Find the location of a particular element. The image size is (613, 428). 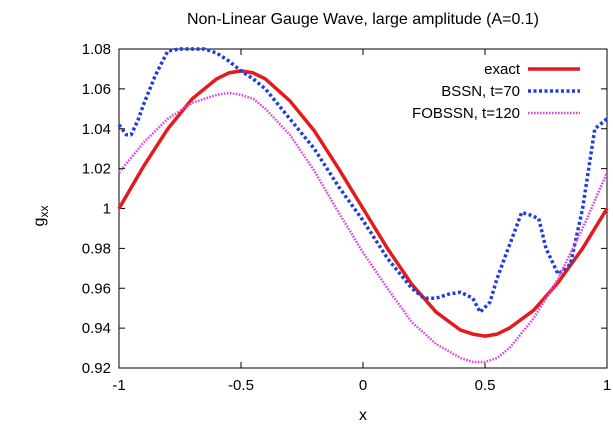

legend-label: exact is located at coordinates (502, 69).